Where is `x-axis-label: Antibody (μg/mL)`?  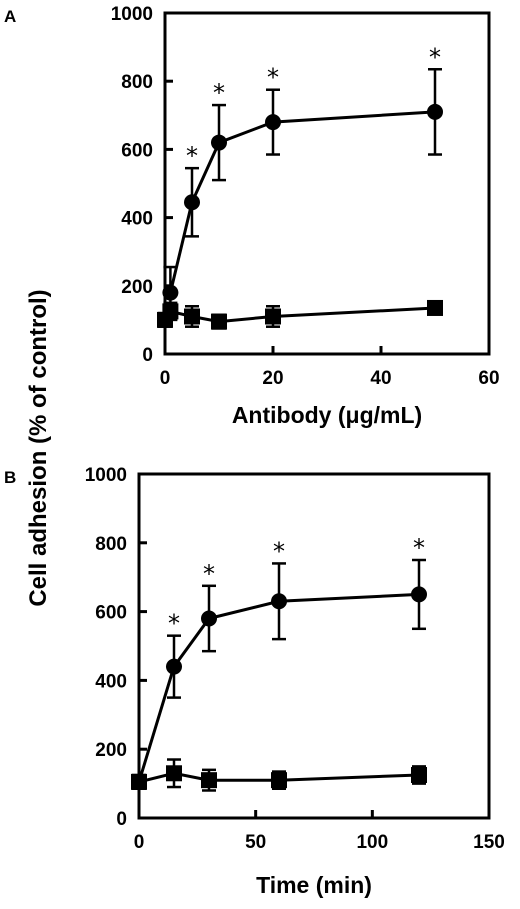 x-axis-label: Antibody (μg/mL) is located at coordinates (327, 415).